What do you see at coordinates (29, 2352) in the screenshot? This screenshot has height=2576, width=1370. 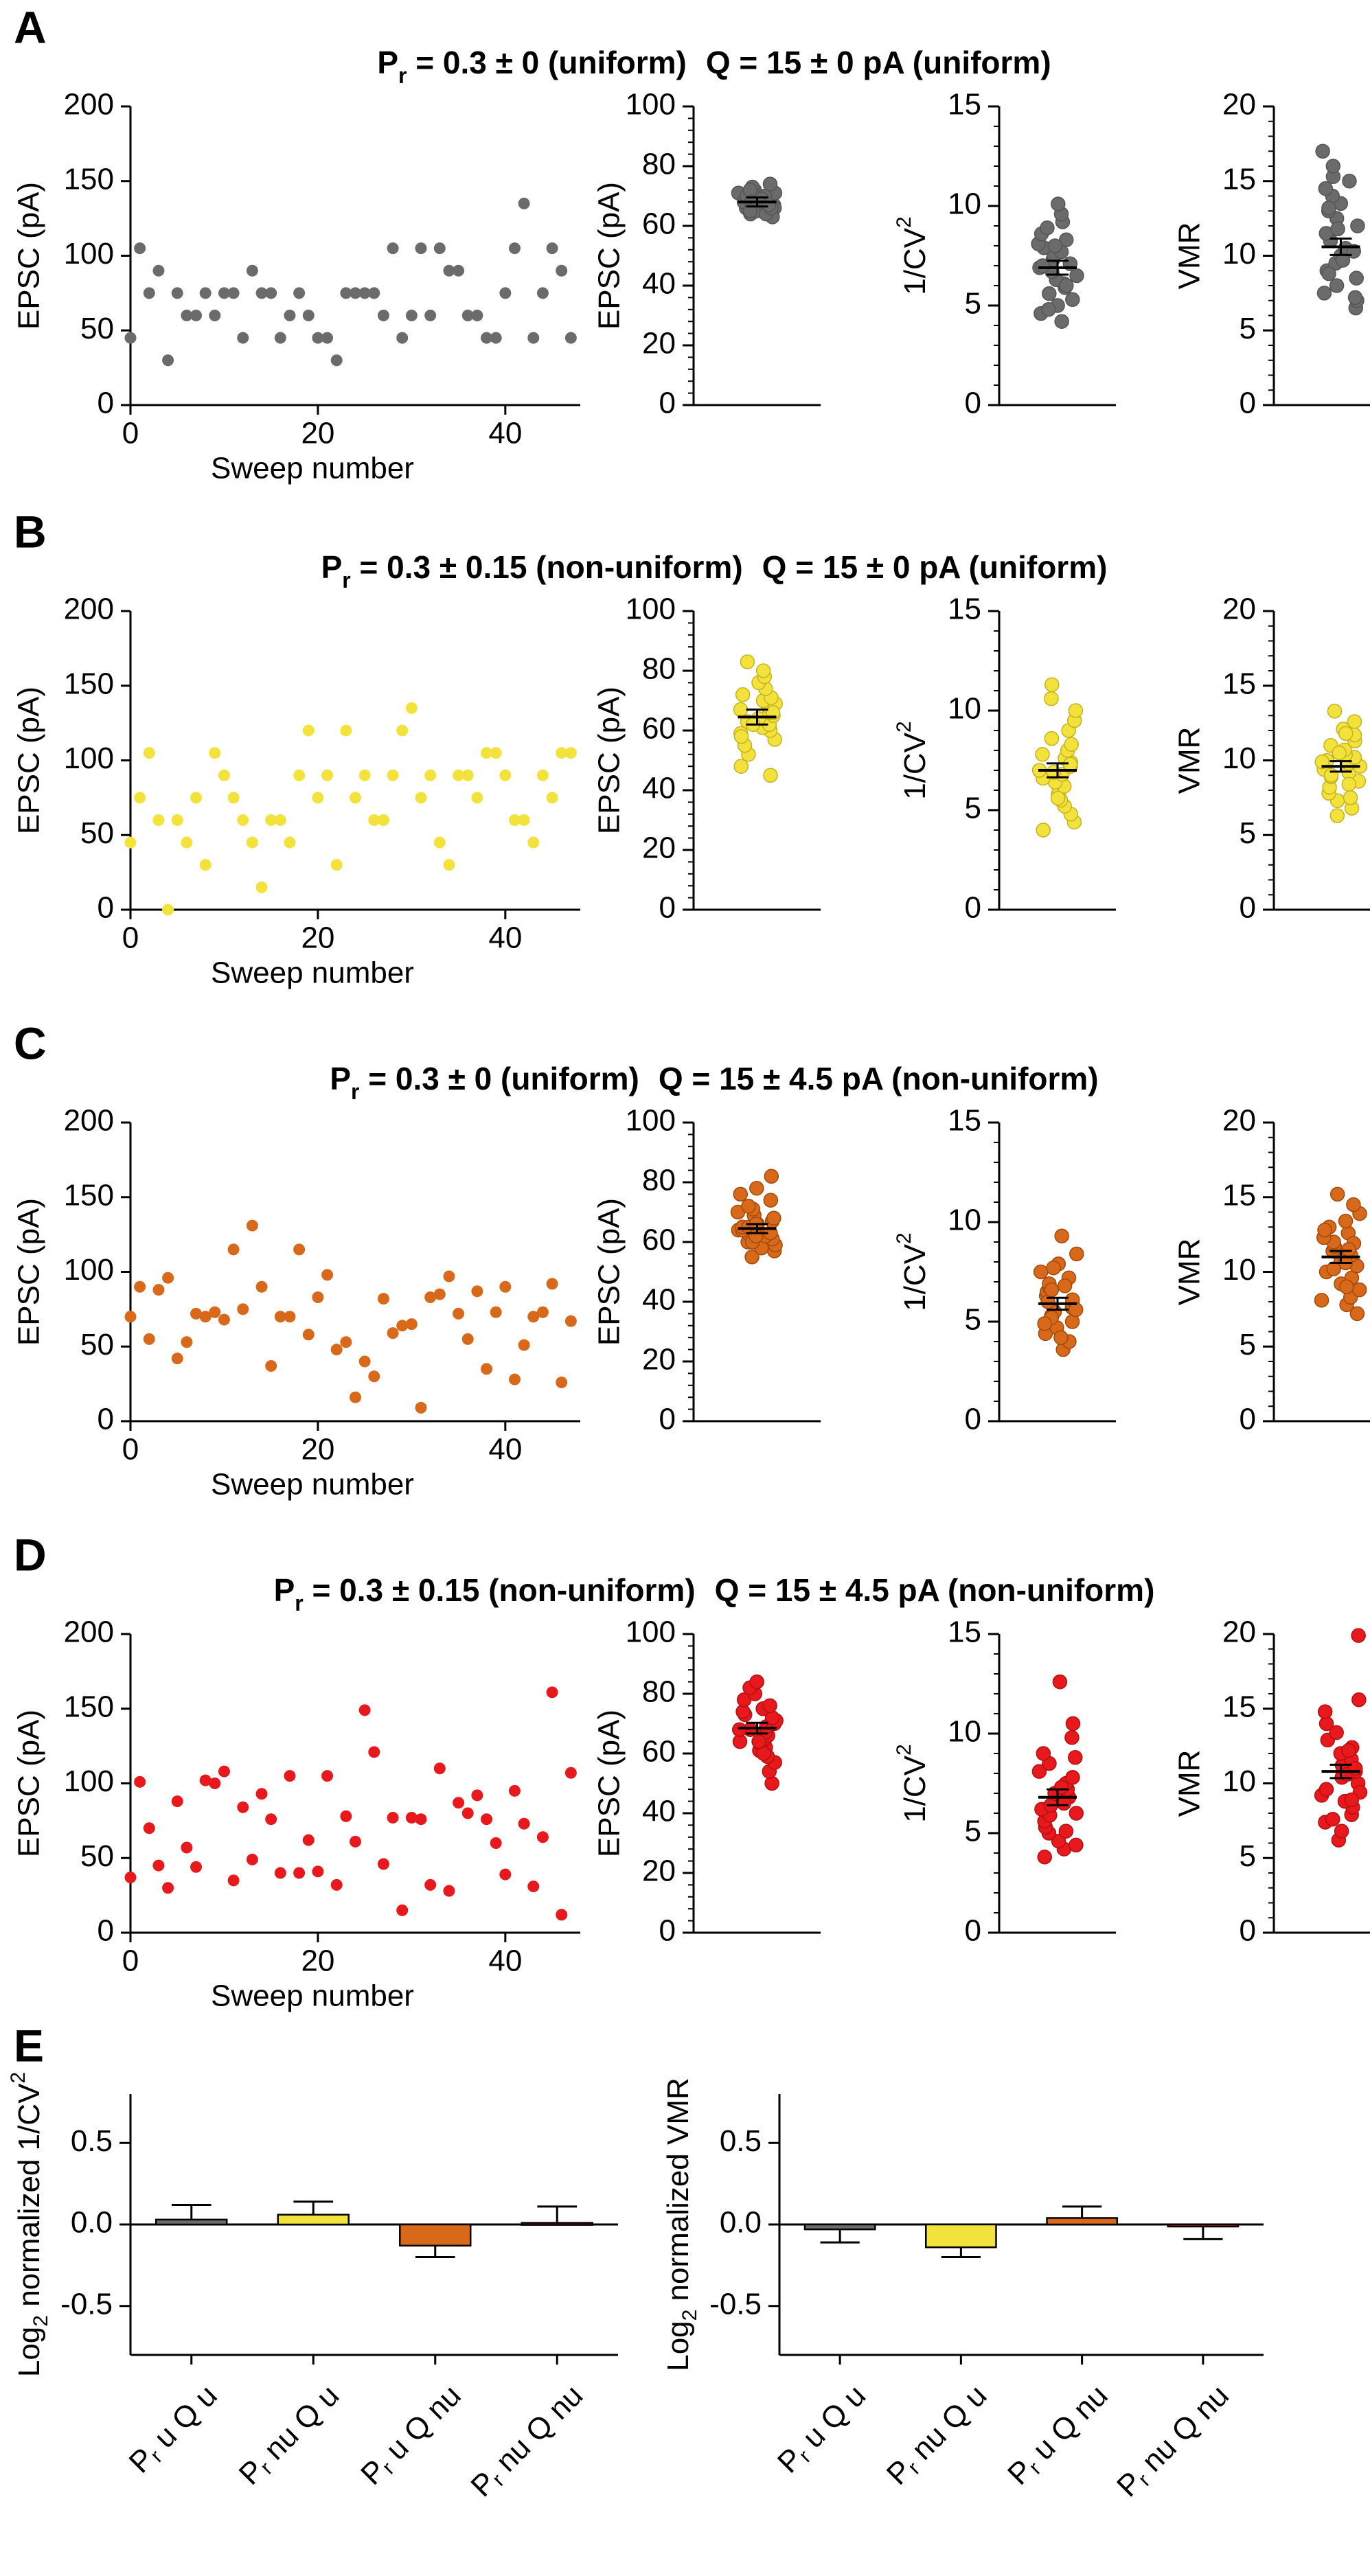 I see `y-axis-label-log: Log` at bounding box center [29, 2352].